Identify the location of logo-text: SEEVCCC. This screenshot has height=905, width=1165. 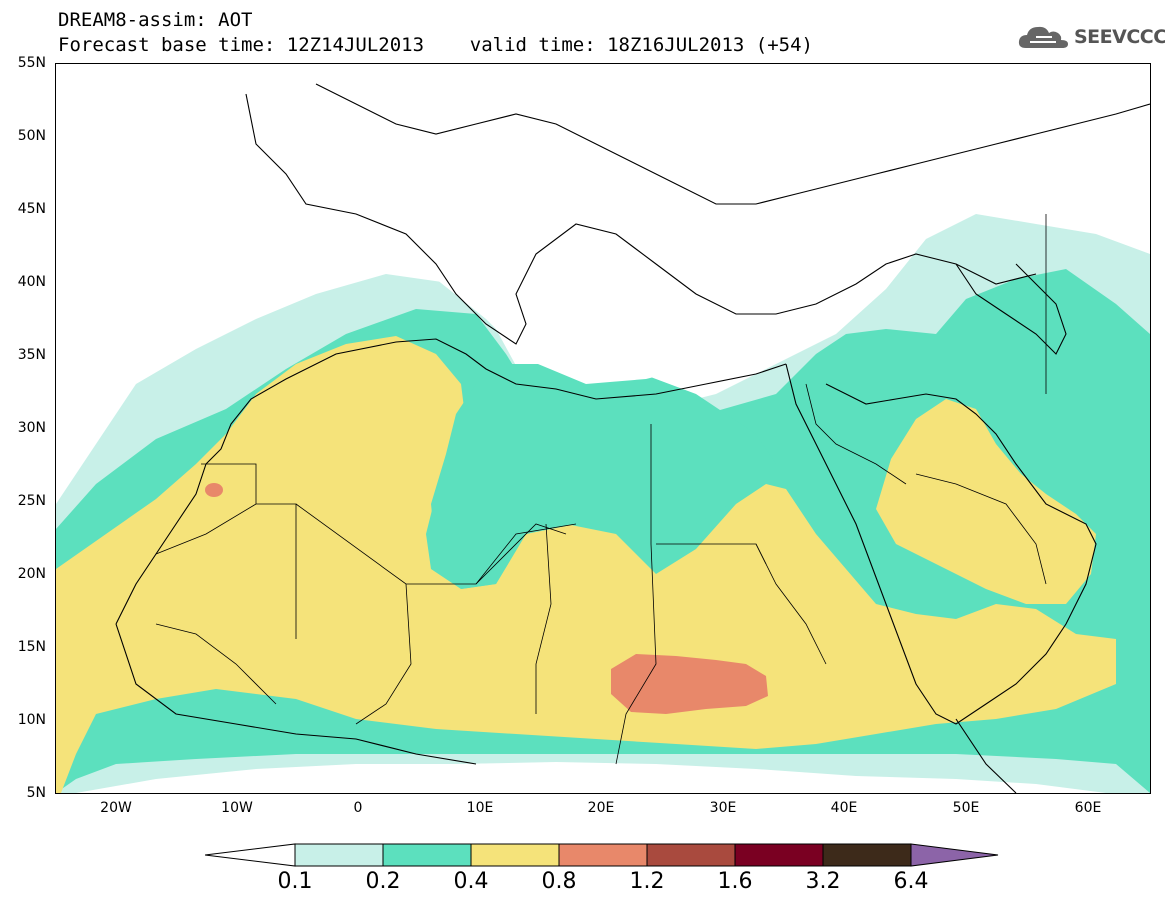
(1119, 37).